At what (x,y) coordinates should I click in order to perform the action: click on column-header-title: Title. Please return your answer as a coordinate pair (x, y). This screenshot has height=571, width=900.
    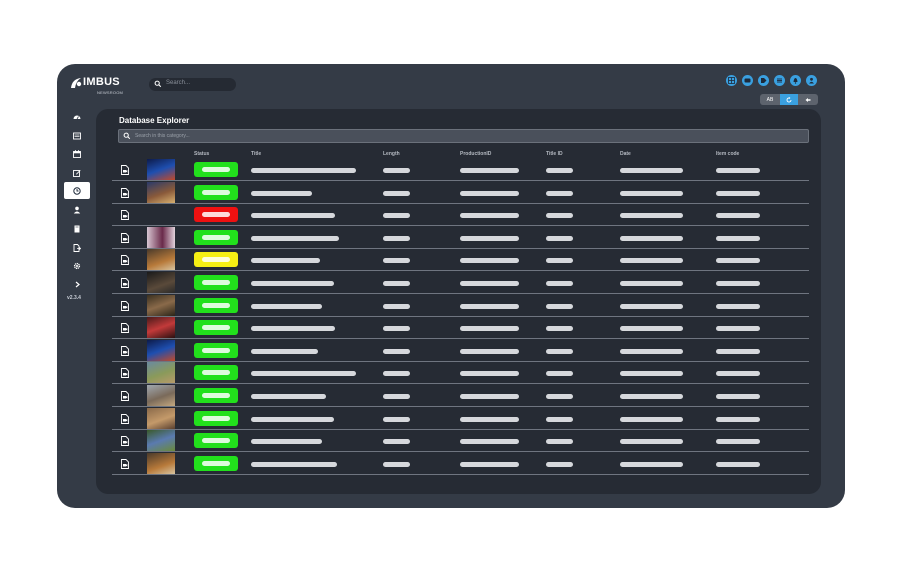
    Looking at the image, I should click on (256, 154).